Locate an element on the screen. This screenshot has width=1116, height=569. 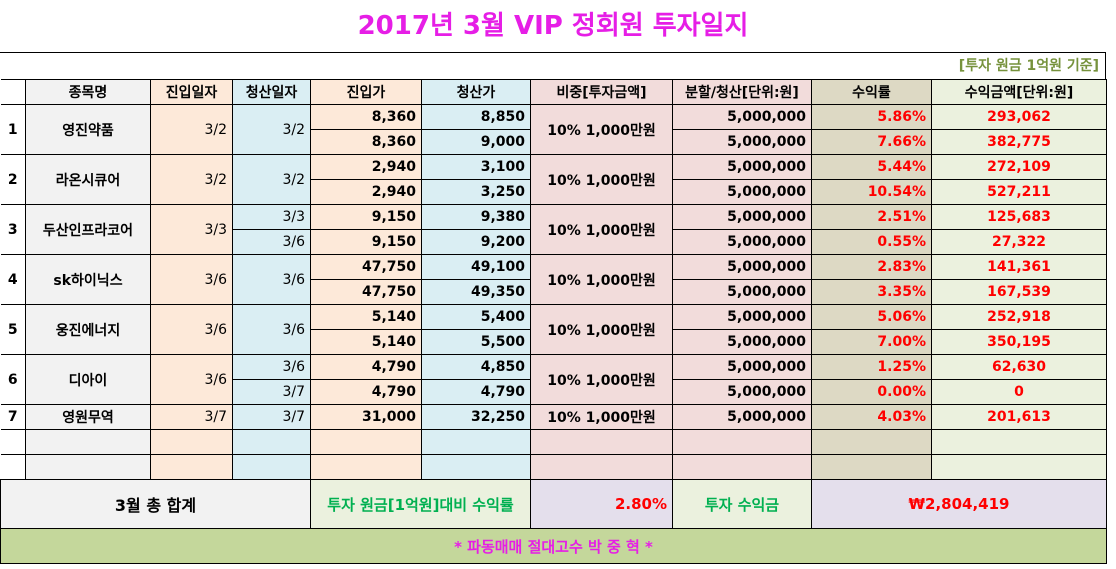
exit-price: 9,000 is located at coordinates (476, 142).